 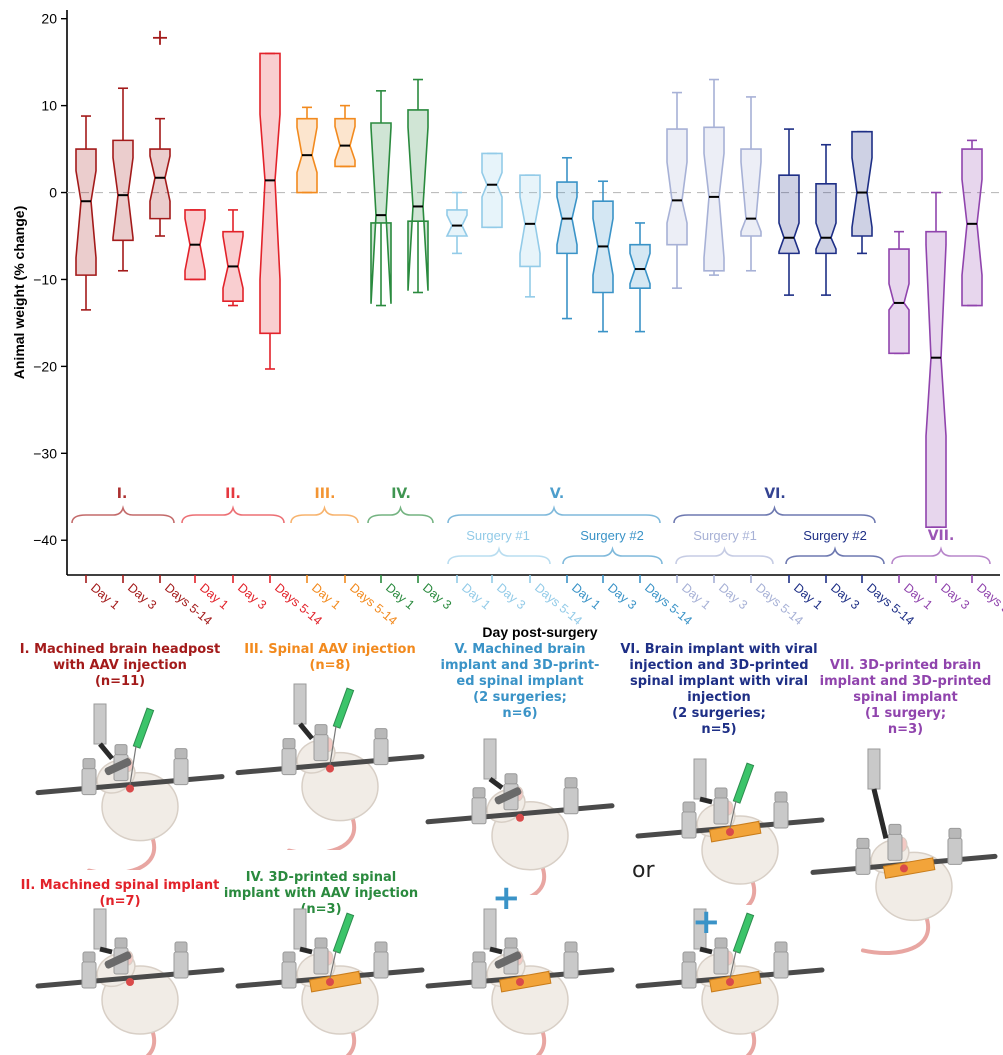 What do you see at coordinates (724, 555) in the screenshot?
I see `subgroup-brace` at bounding box center [724, 555].